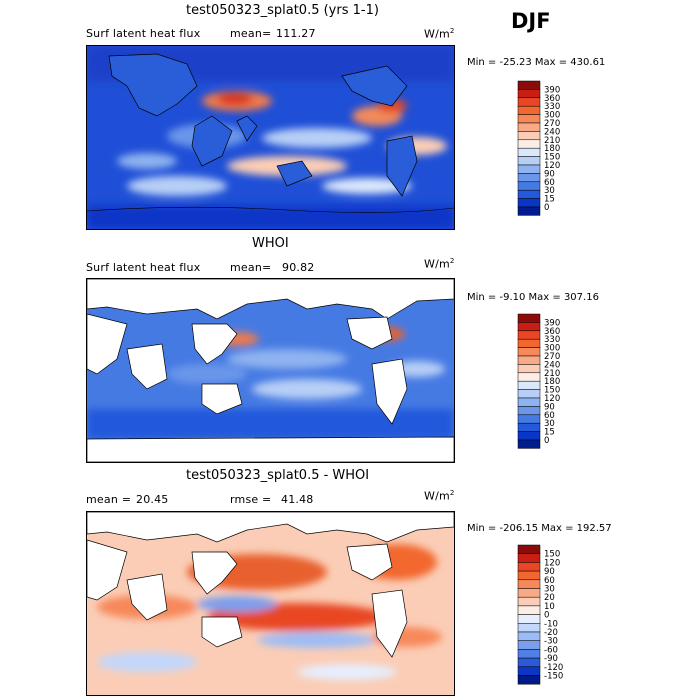 Image resolution: width=700 pixels, height=700 pixels. I want to click on panel1-mean-label: mean=, so click(251, 33).